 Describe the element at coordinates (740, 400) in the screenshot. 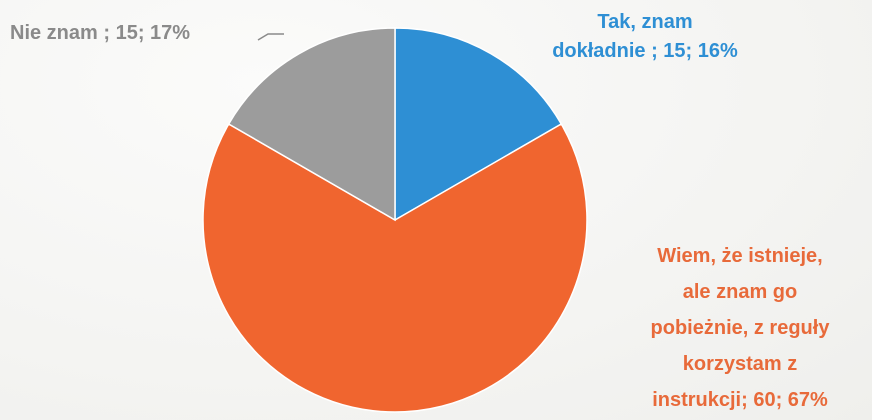

I see `slice-label-line: instrukcji; 60; 67%` at that location.